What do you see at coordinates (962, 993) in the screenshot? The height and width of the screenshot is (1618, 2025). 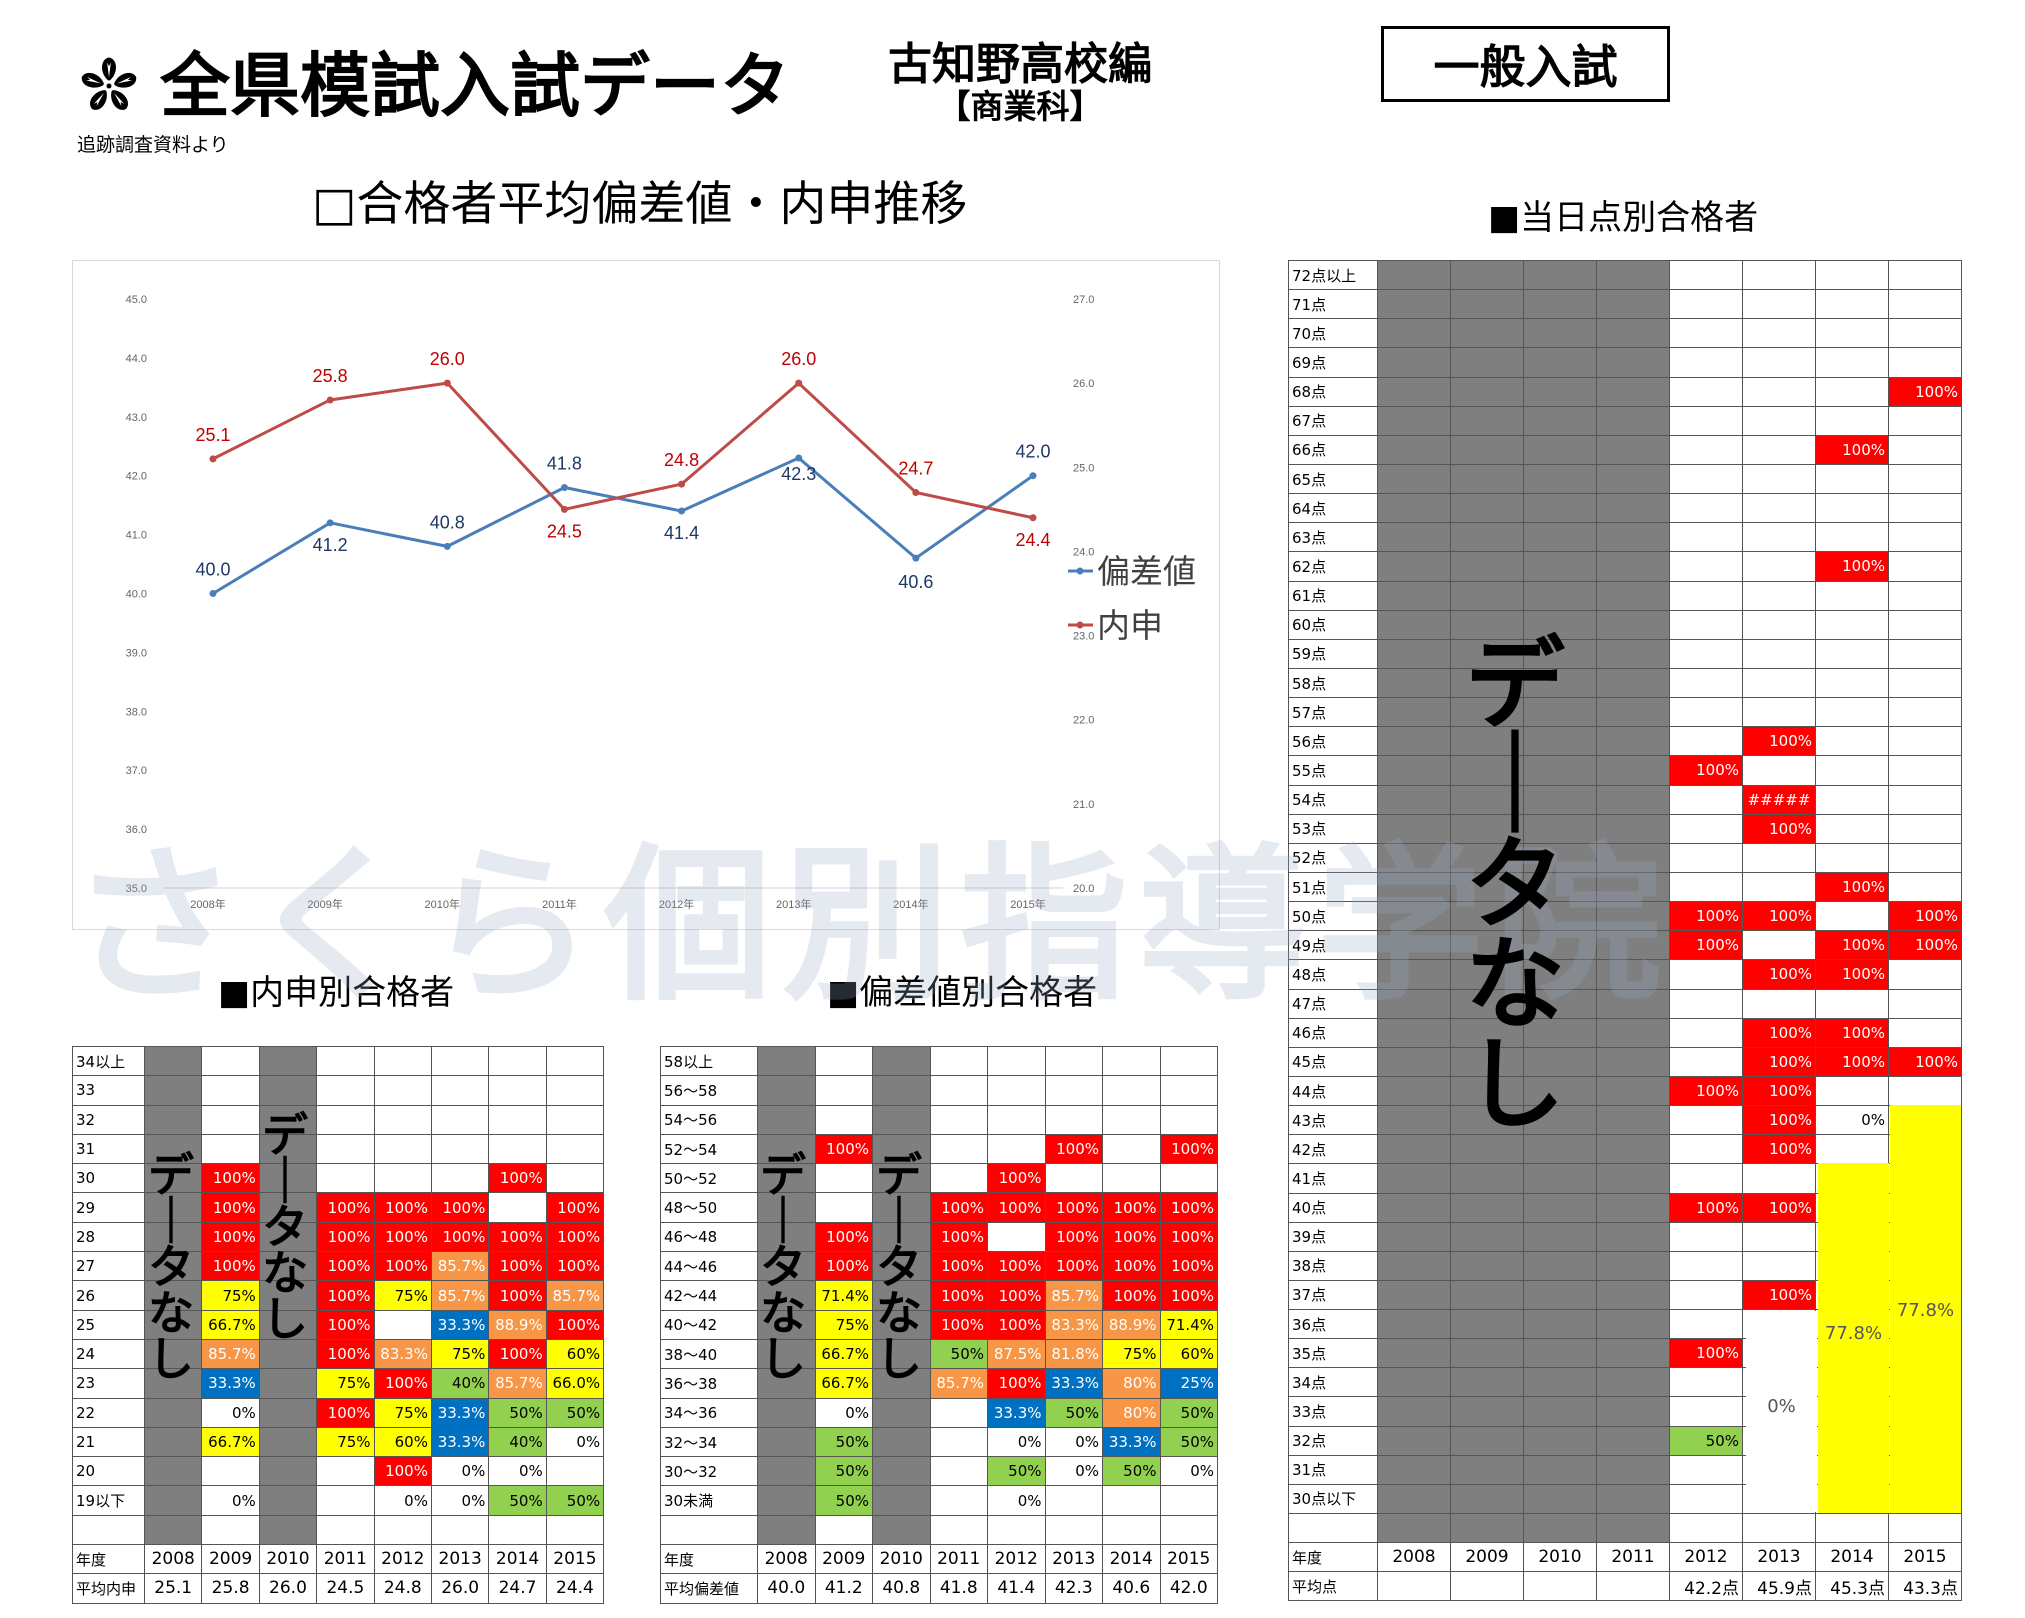 I see `hensachi-section-title: ■偏差値別合格者` at bounding box center [962, 993].